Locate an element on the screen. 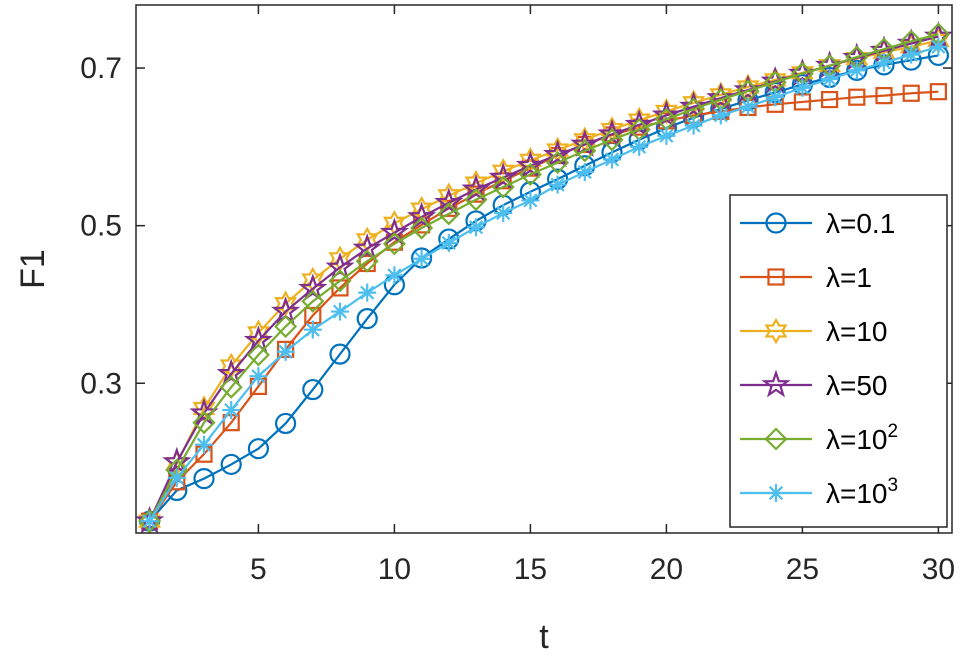 The image size is (968, 660). legend-item: λ=1 is located at coordinates (806, 277).